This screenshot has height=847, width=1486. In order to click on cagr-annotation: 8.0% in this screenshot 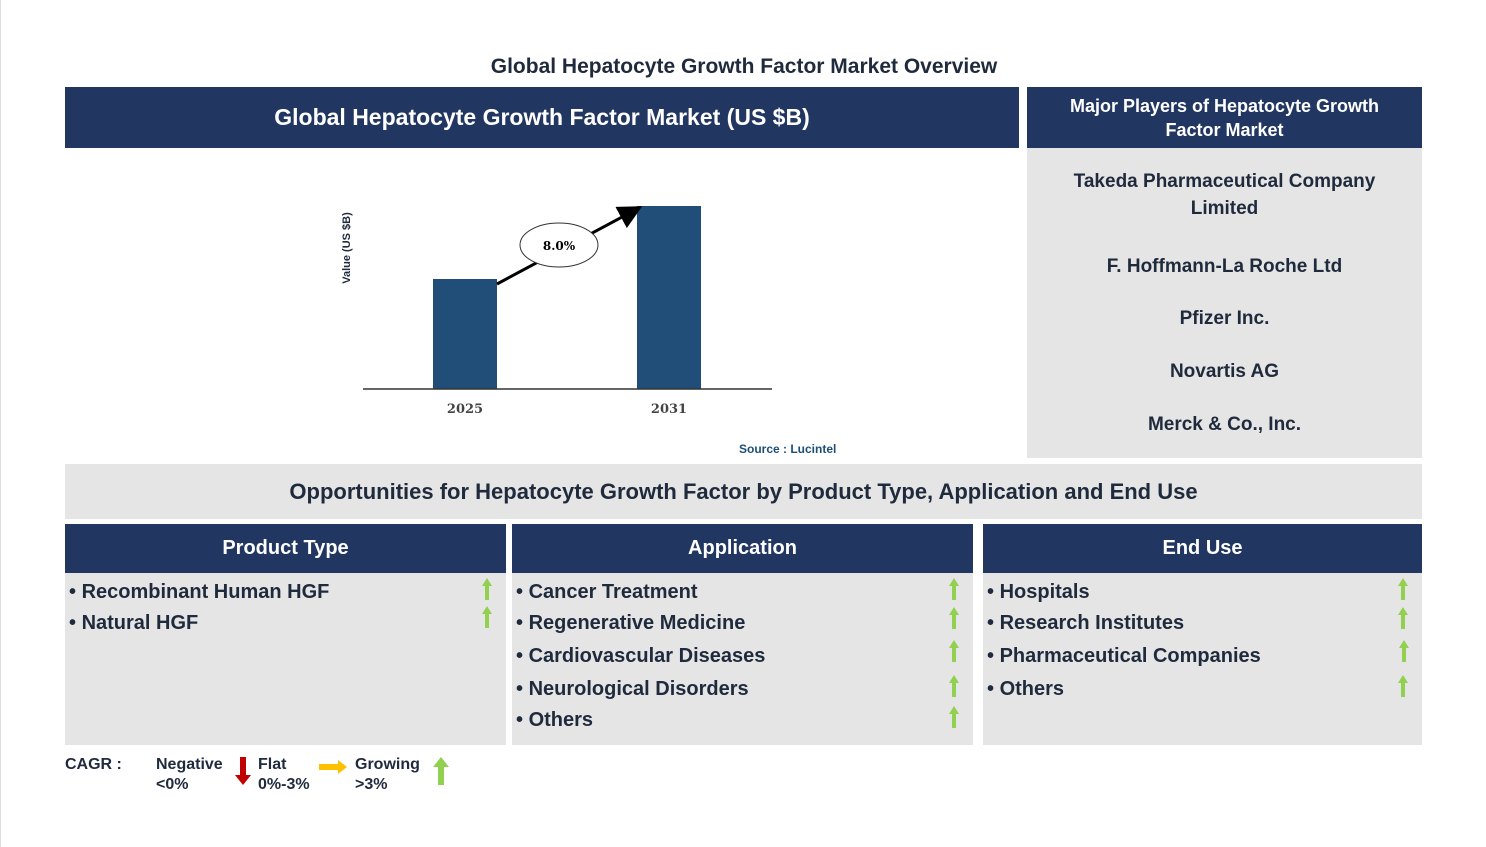, I will do `click(559, 246)`.